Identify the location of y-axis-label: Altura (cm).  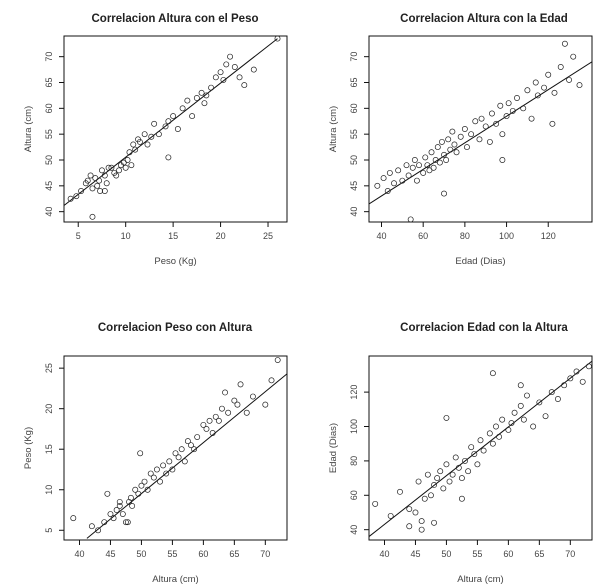
(28, 129).